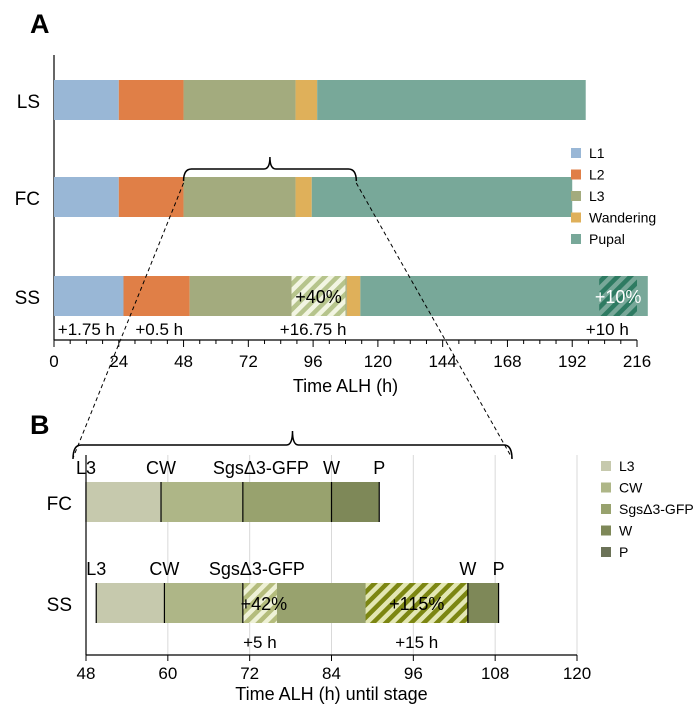  I want to click on b-x-tick-label-84: 84, so click(331, 673).